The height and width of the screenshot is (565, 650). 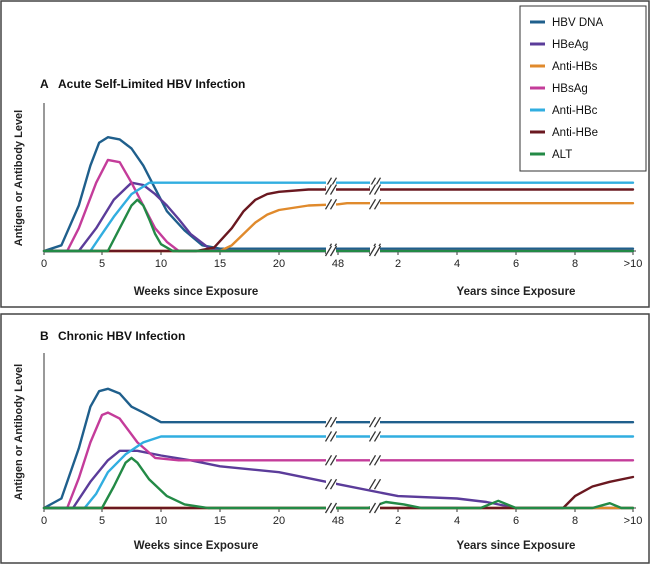 I want to click on x-tick-label: 6, so click(x=516, y=521).